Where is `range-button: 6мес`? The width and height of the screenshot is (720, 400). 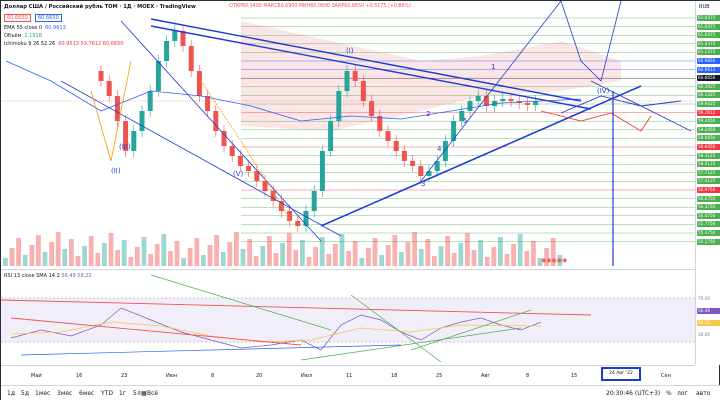 range-button: 6мес is located at coordinates (87, 393).